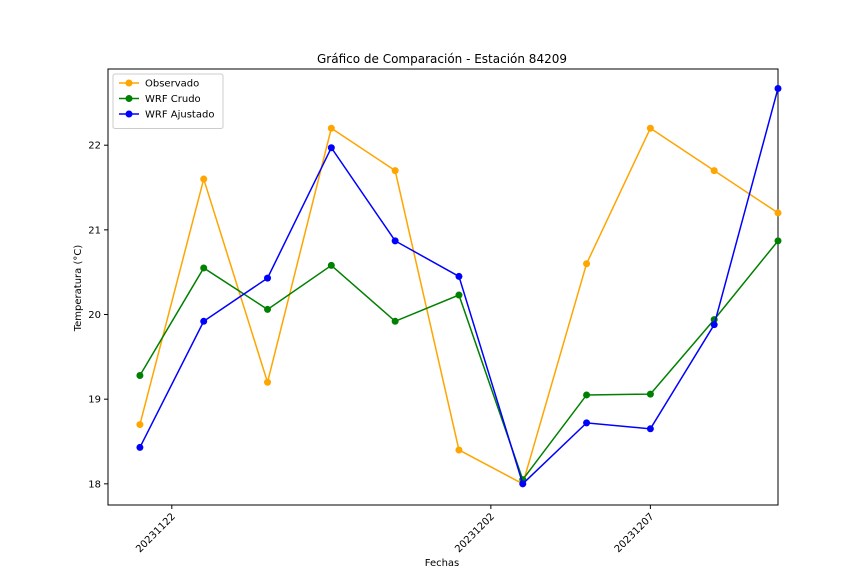 This screenshot has width=864, height=576. Describe the element at coordinates (94, 484) in the screenshot. I see `y-tick-label: 18` at that location.